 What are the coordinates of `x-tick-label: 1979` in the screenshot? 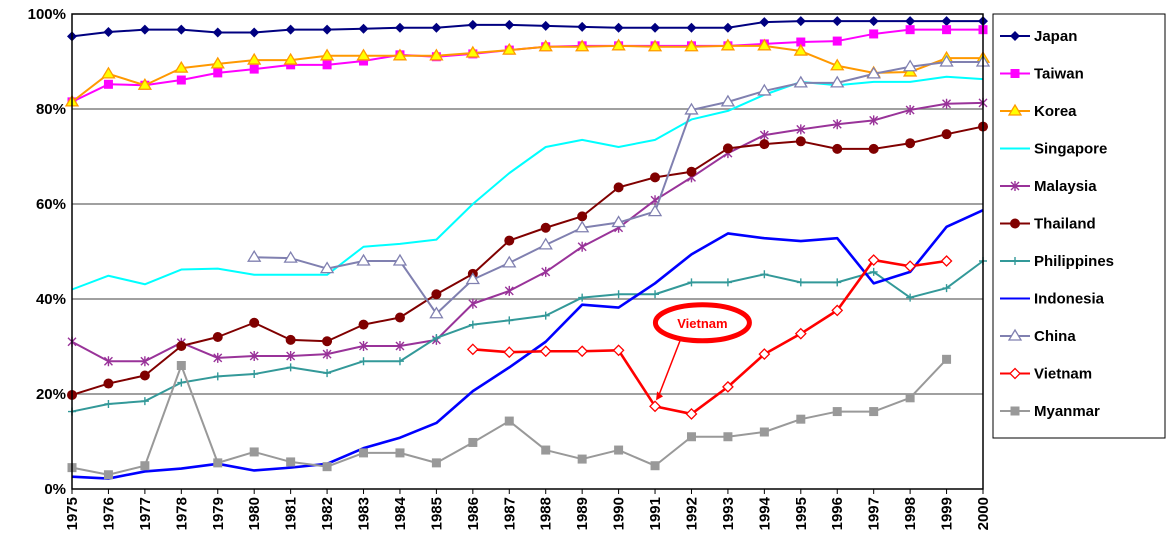 It's located at (218, 513).